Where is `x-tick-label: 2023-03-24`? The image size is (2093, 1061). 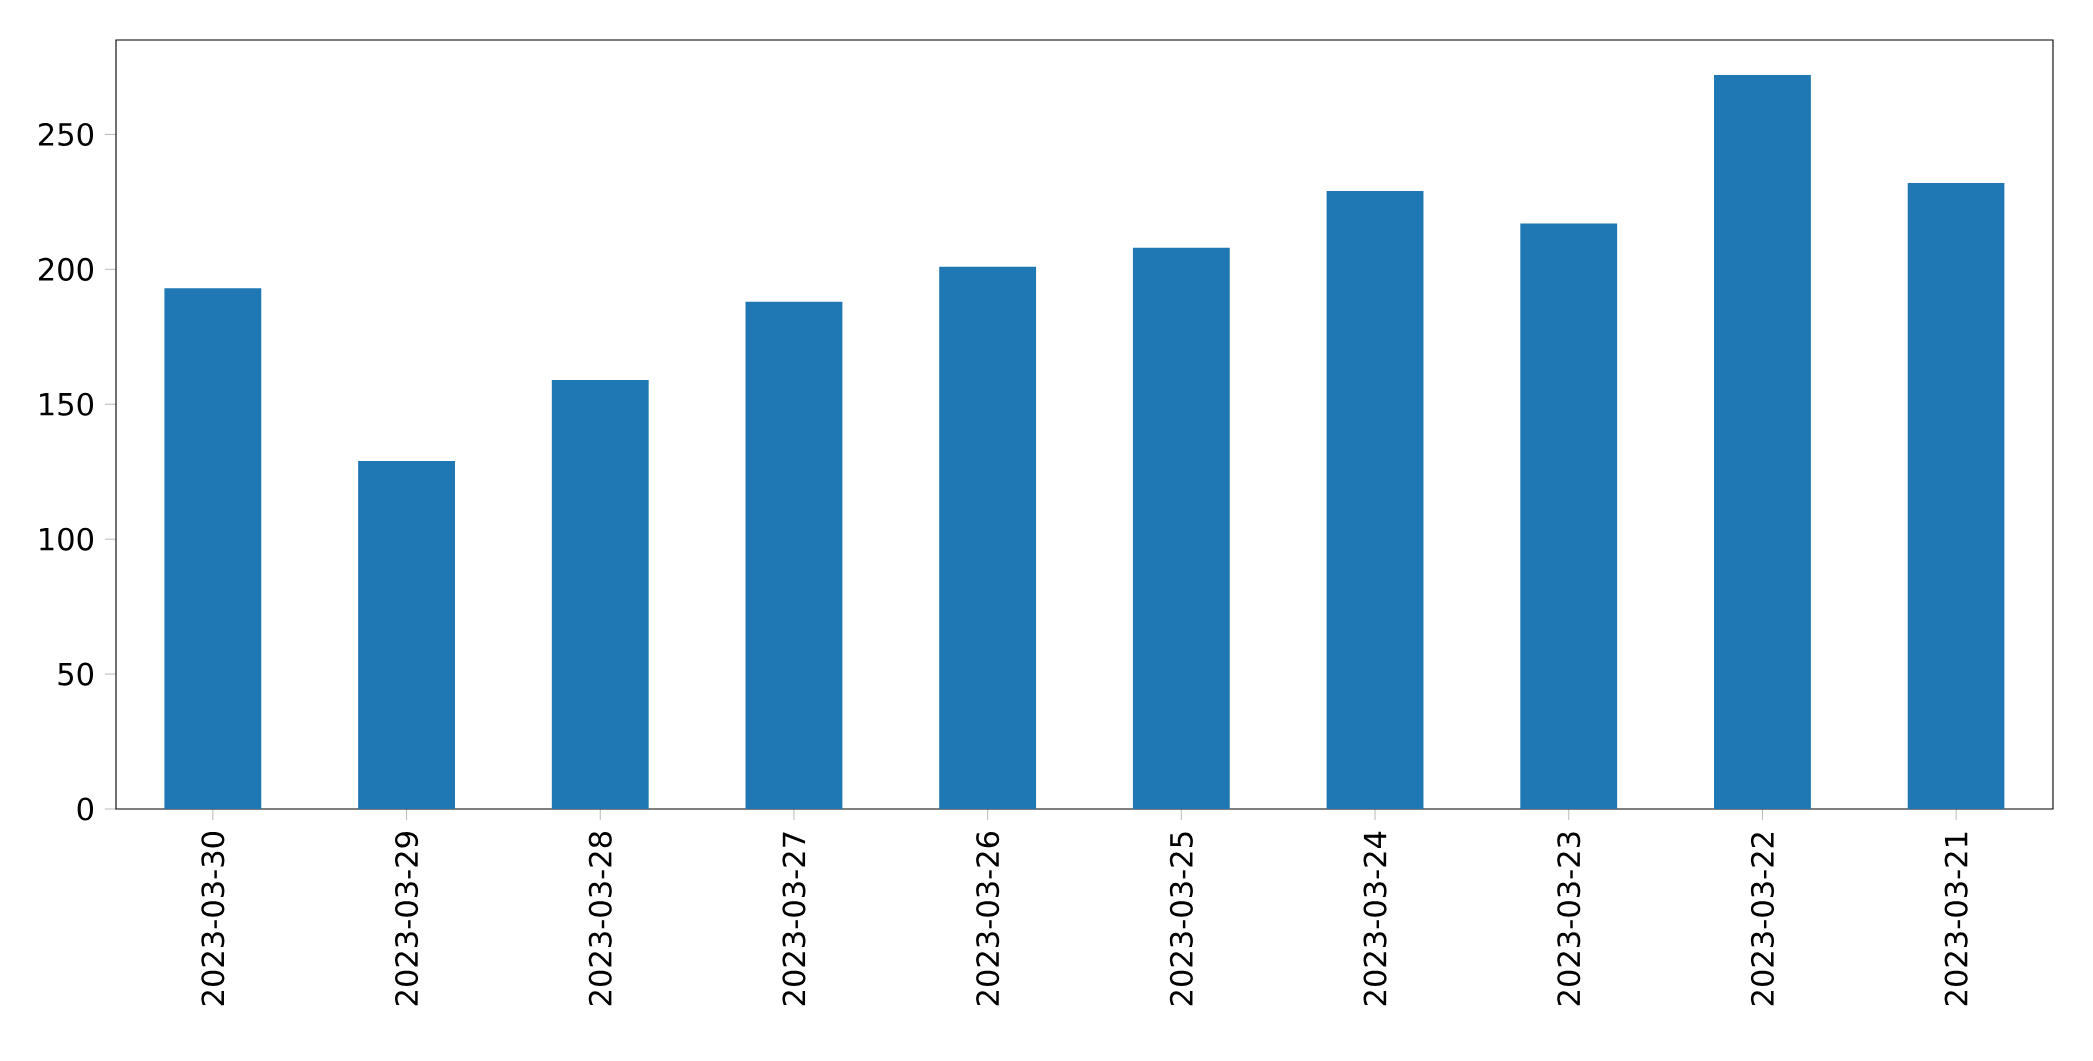
x-tick-label: 2023-03-24 is located at coordinates (1375, 918).